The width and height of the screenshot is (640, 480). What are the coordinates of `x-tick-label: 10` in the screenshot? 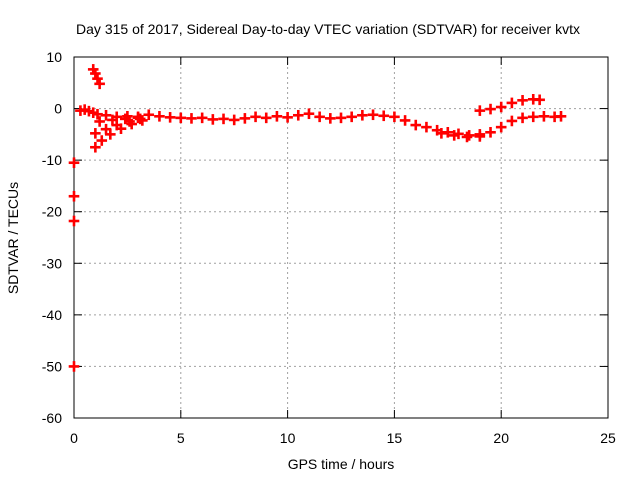 It's located at (288, 438).